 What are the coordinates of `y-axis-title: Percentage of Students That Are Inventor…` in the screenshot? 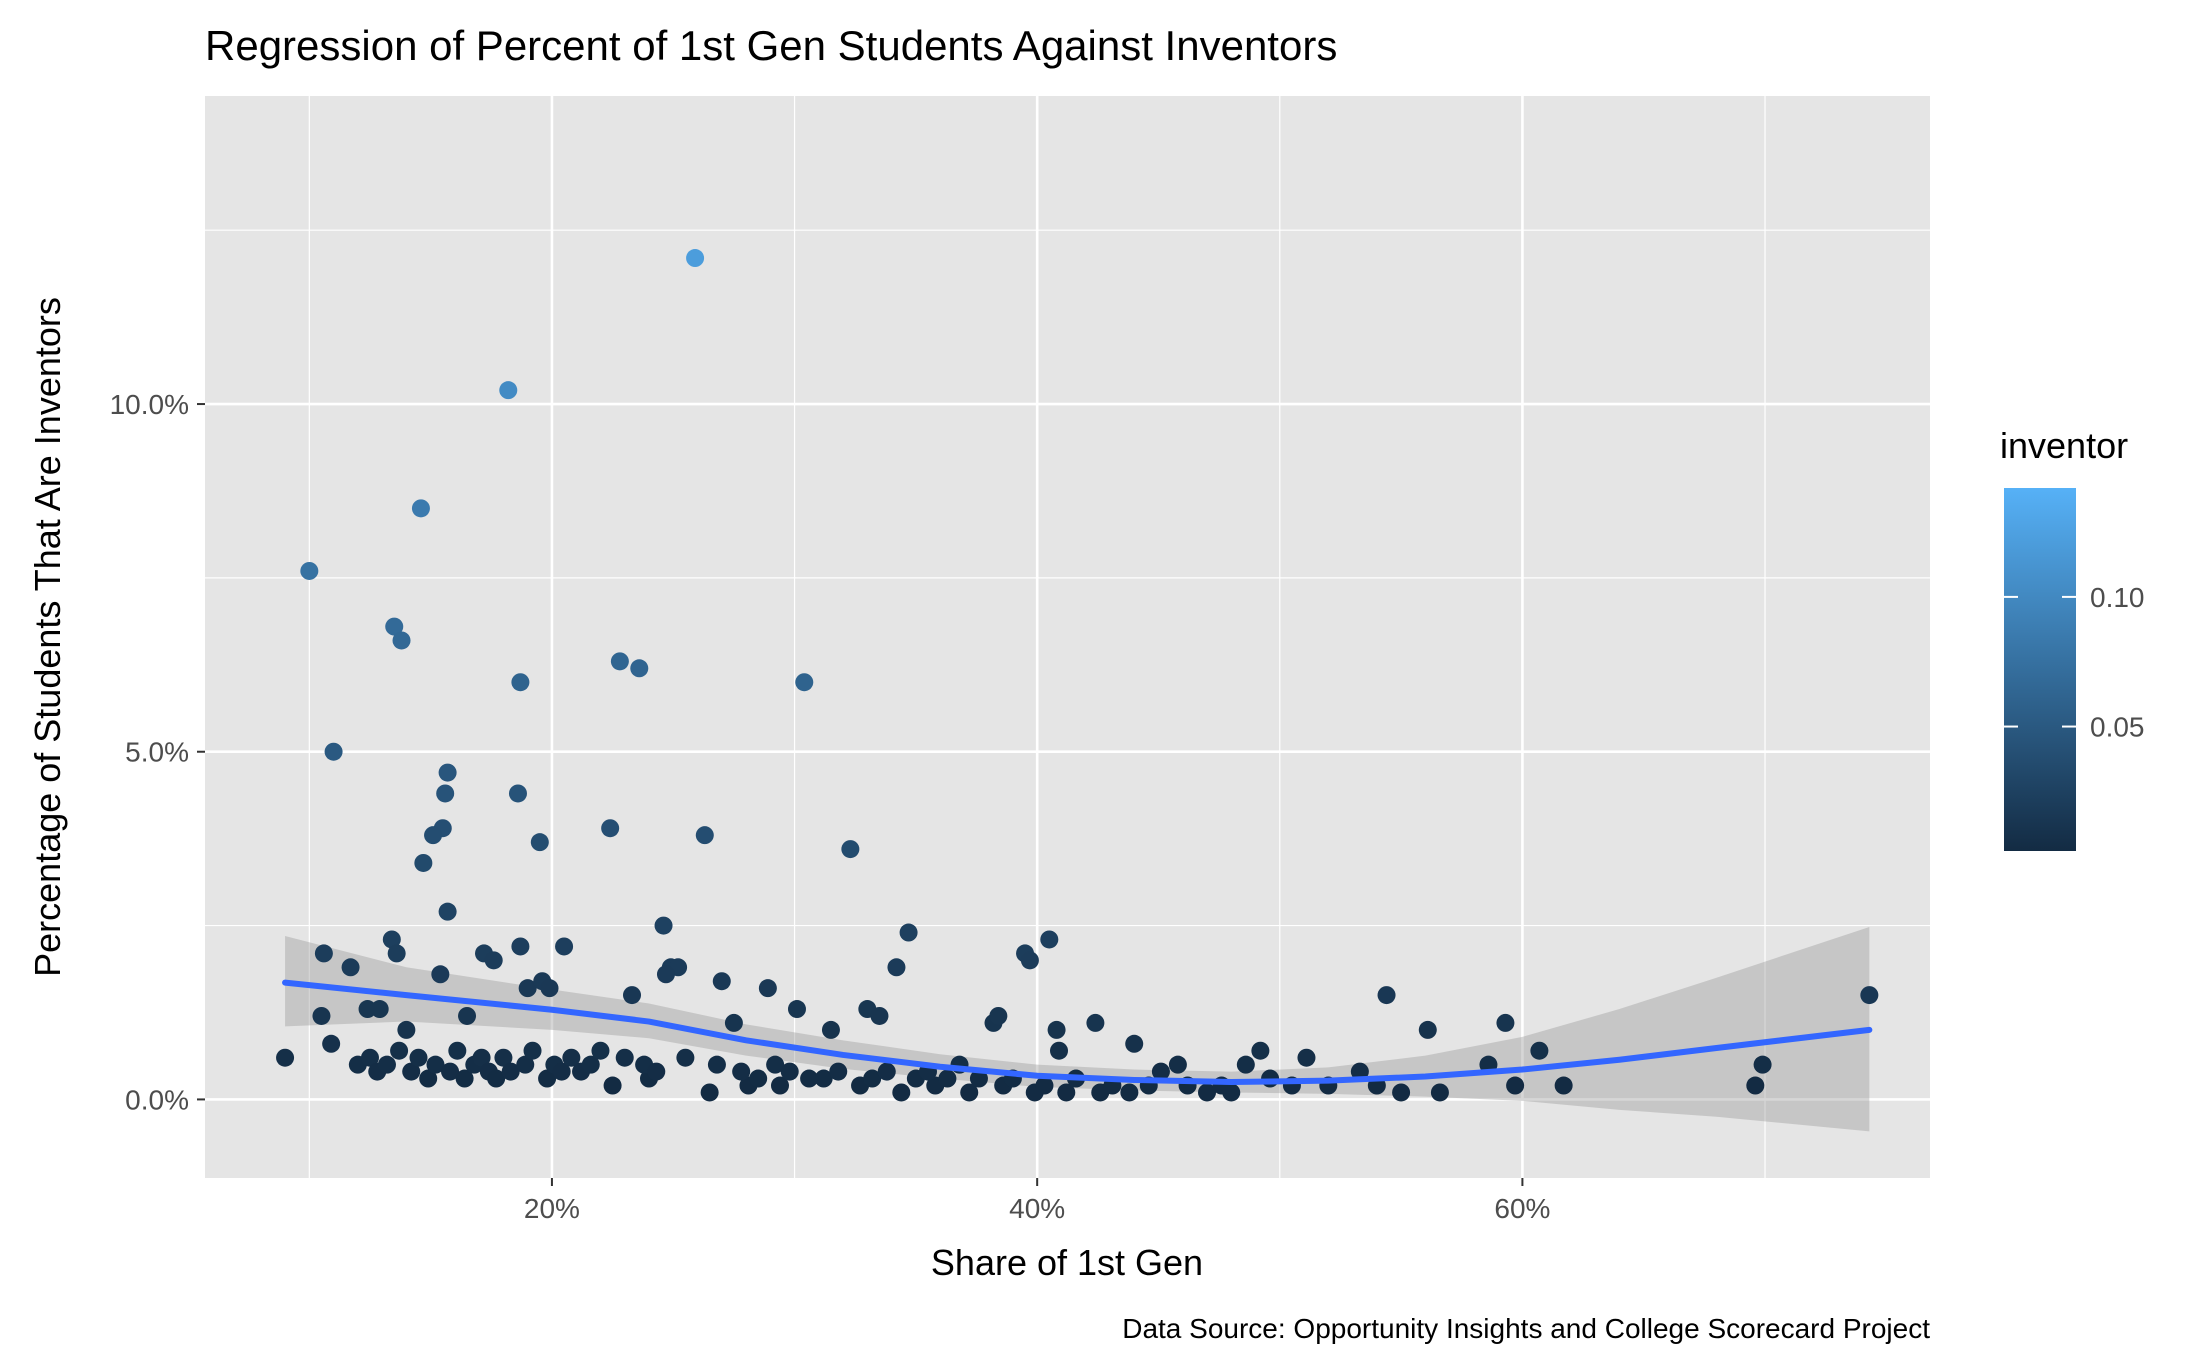 It's located at (47, 637).